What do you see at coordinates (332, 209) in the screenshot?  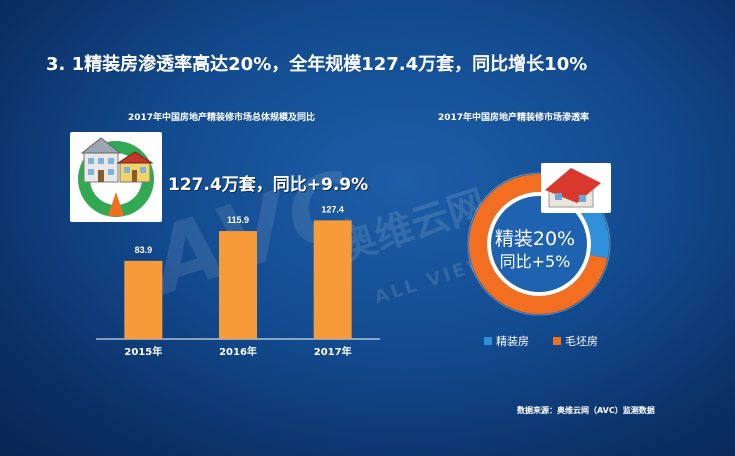 I see `bar-value-label-2: 127.4` at bounding box center [332, 209].